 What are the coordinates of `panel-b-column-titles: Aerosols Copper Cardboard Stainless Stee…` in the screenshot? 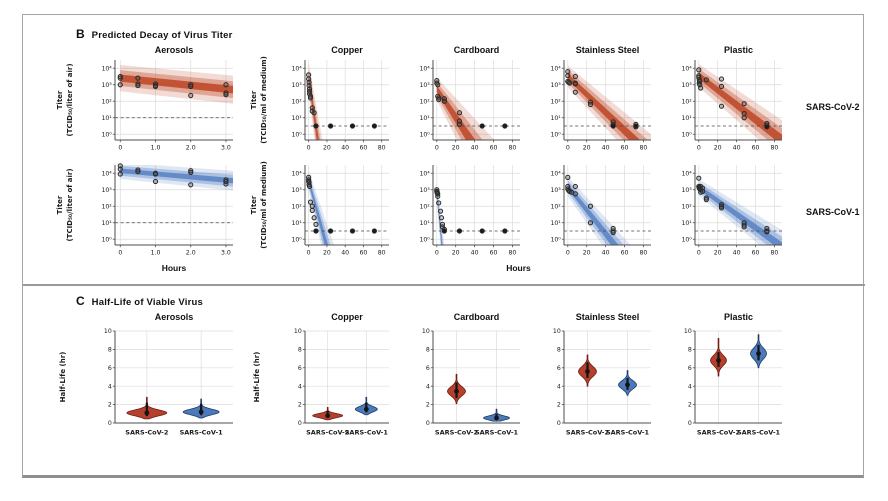 It's located at (458, 50).